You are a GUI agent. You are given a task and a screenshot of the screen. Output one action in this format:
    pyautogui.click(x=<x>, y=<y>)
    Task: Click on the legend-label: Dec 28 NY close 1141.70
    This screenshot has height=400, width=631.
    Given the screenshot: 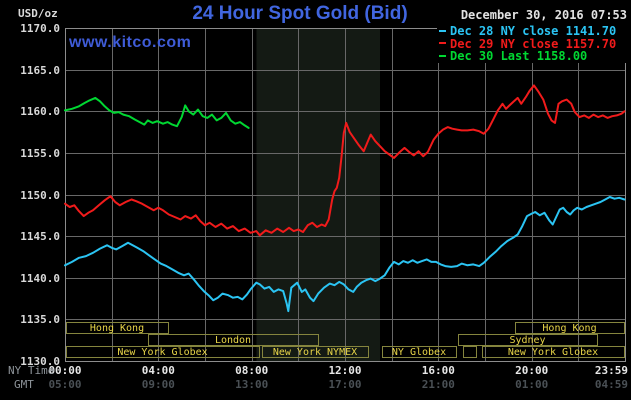 What is the action you would take?
    pyautogui.click(x=533, y=31)
    